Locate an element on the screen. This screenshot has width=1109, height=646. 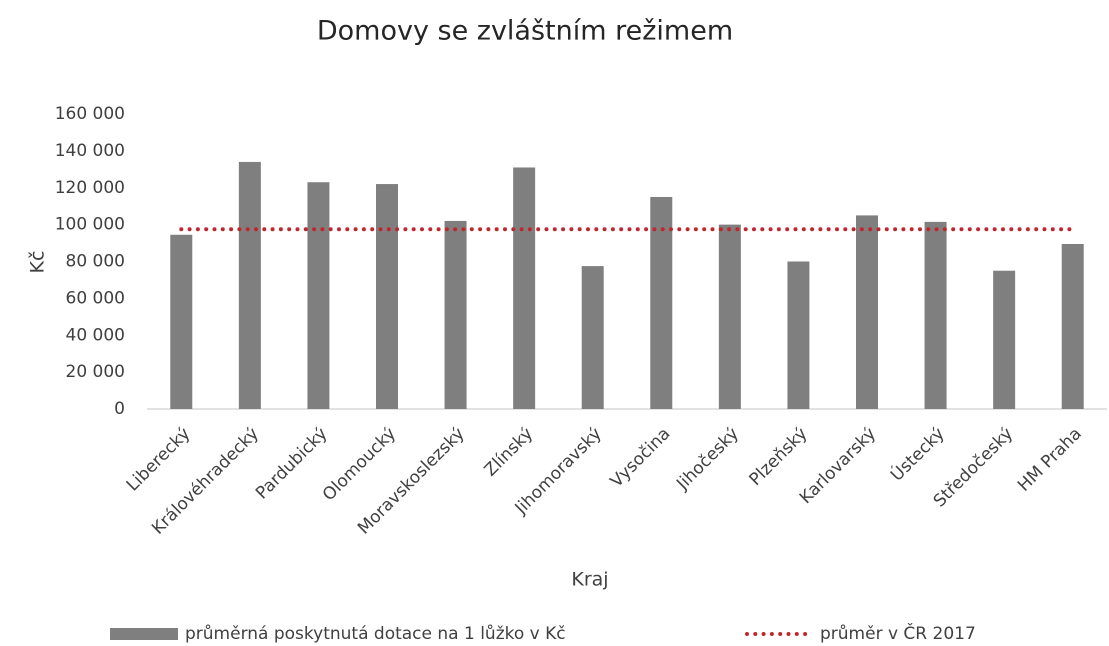
x-axis-title: Kraj is located at coordinates (589, 580).